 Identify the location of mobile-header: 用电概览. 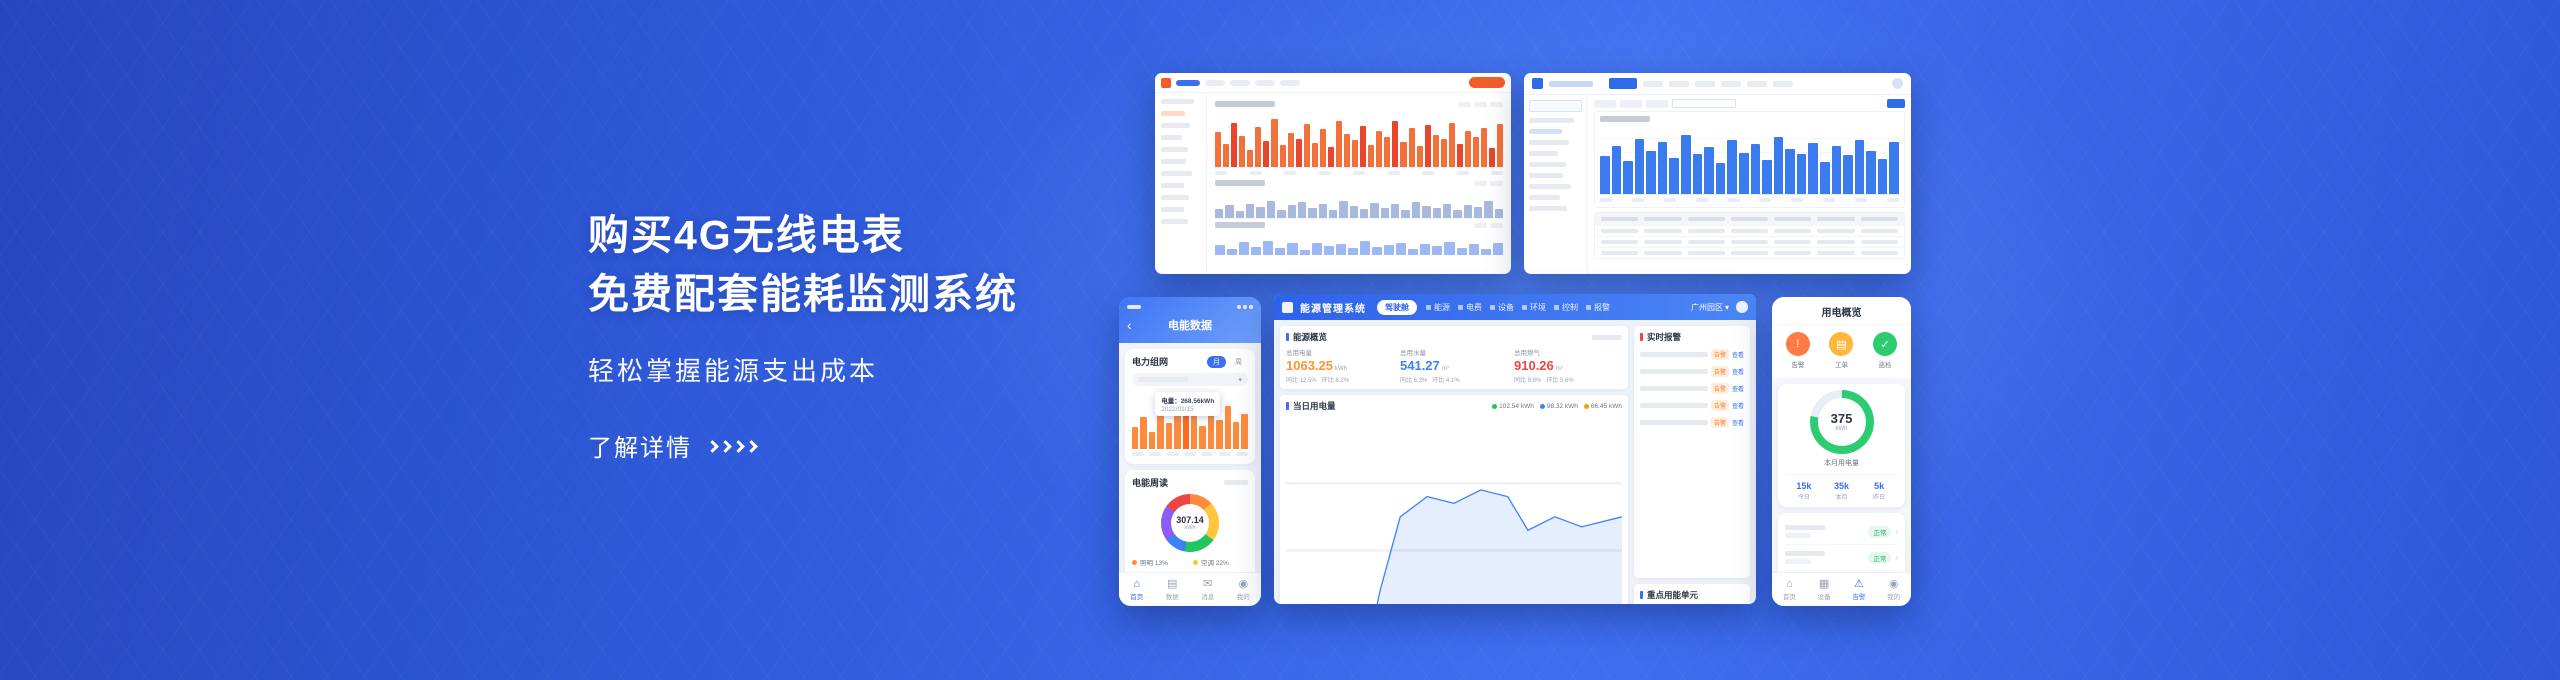
(1841, 311).